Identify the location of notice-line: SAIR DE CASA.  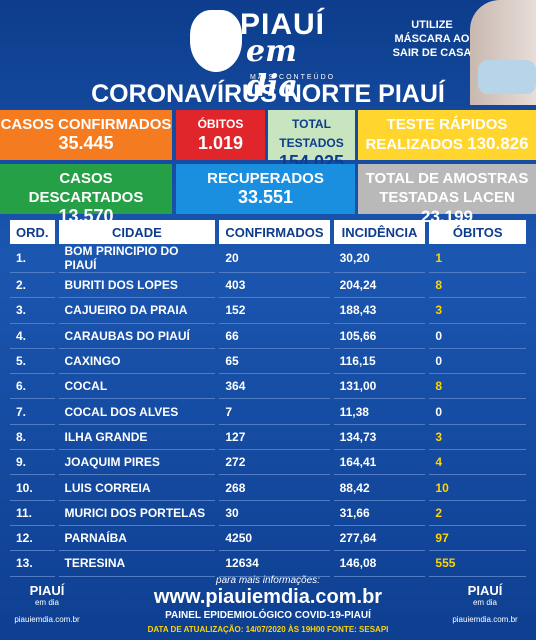
(432, 53).